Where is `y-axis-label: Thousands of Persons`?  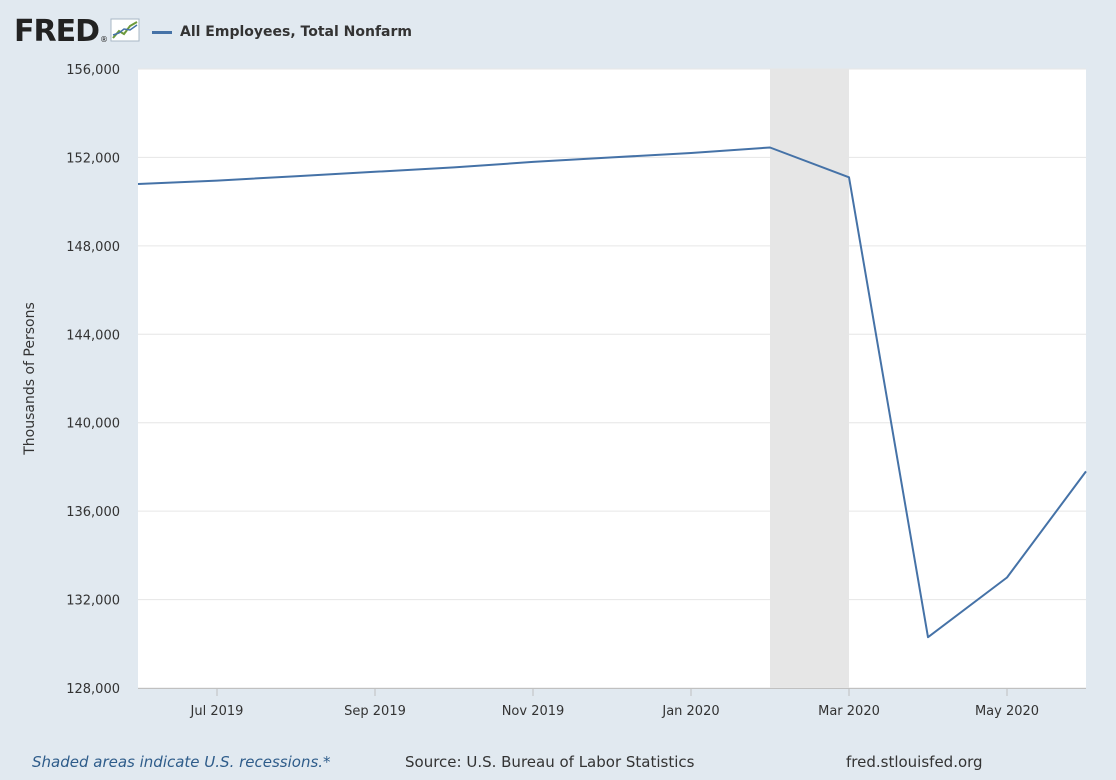
y-axis-label: Thousands of Persons is located at coordinates (30, 379).